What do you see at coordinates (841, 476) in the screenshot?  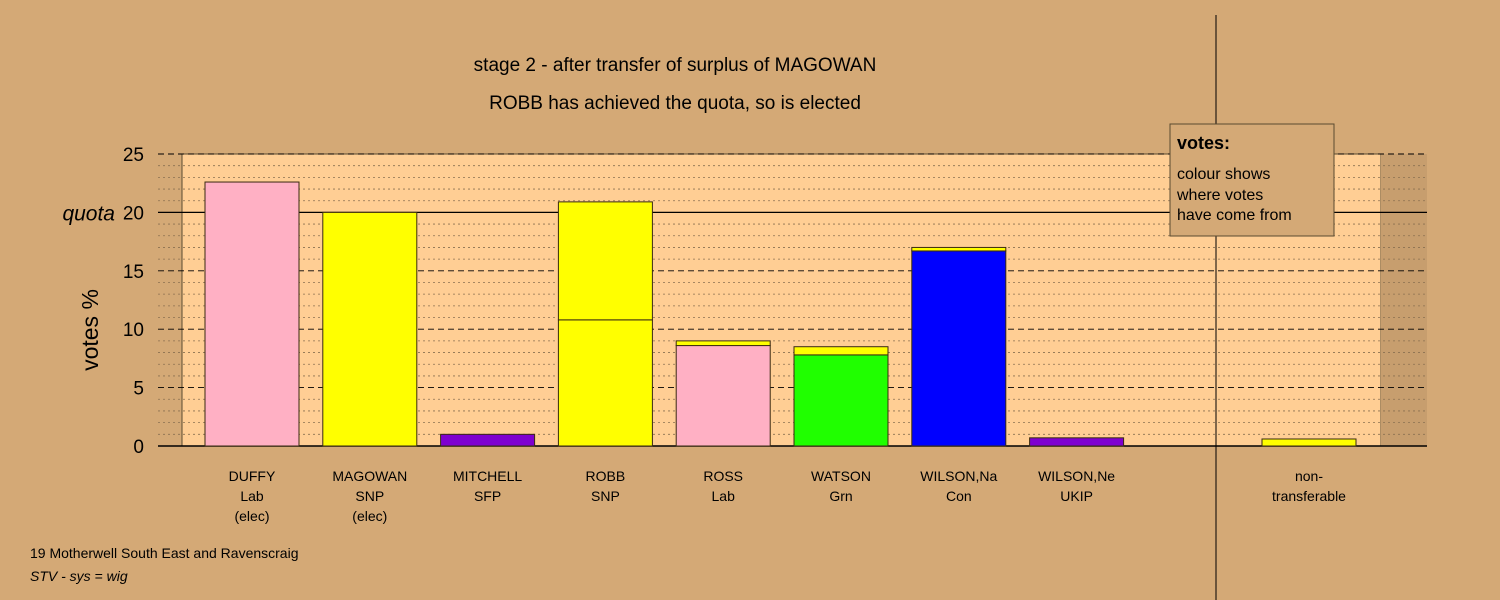 I see `candidate-name: WATSON` at bounding box center [841, 476].